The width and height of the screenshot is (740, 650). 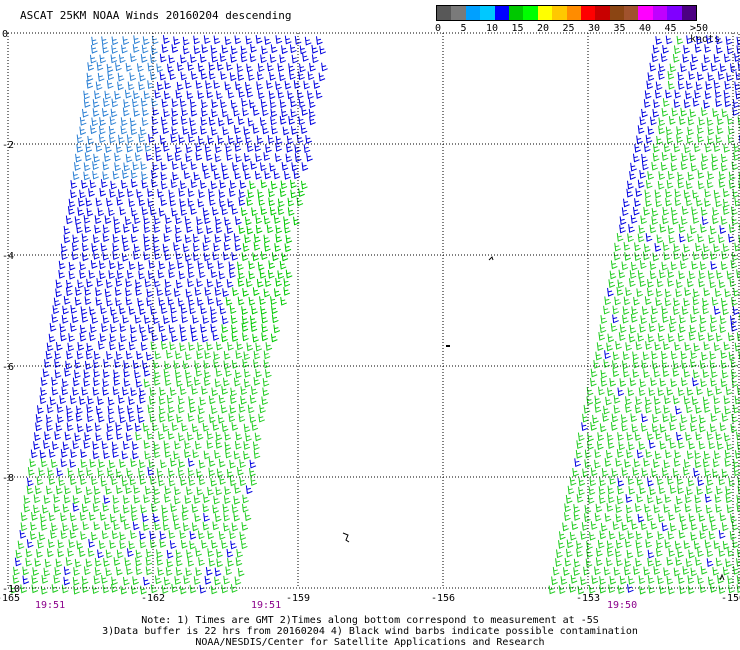 What do you see at coordinates (443, 598) in the screenshot?
I see `lon-tick-label: -156` at bounding box center [443, 598].